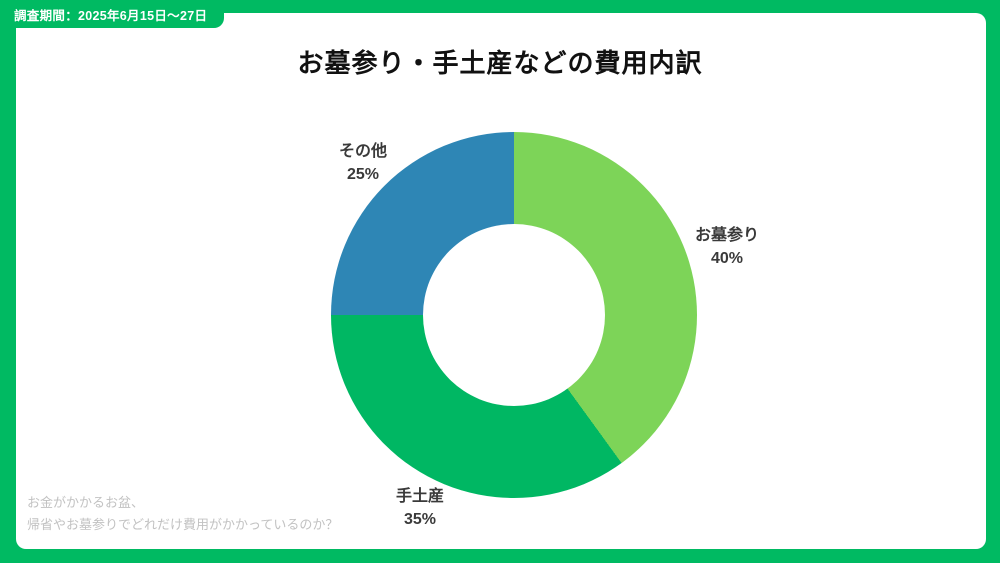  I want to click on slice-label-omairi: お墓参り 40%, so click(727, 247).